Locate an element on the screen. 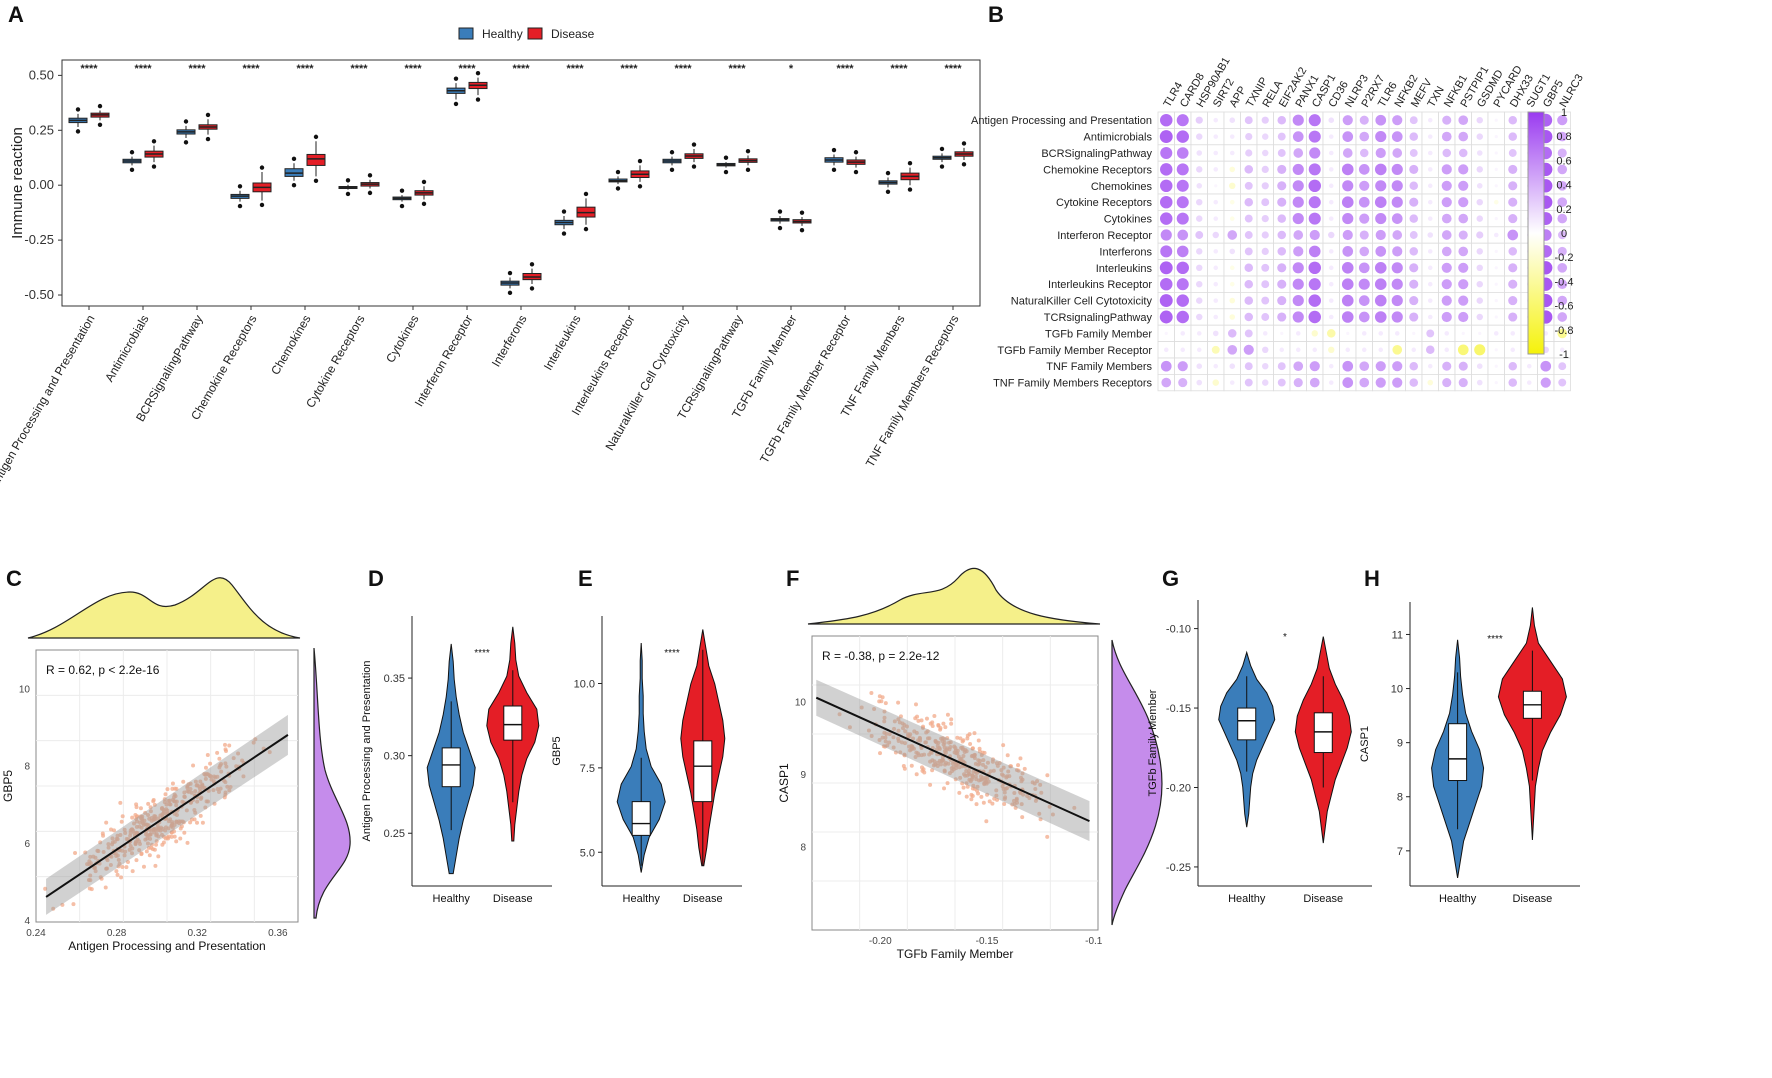 The image size is (1772, 1078). colorbar-tick-label: 0 is located at coordinates (1564, 234).